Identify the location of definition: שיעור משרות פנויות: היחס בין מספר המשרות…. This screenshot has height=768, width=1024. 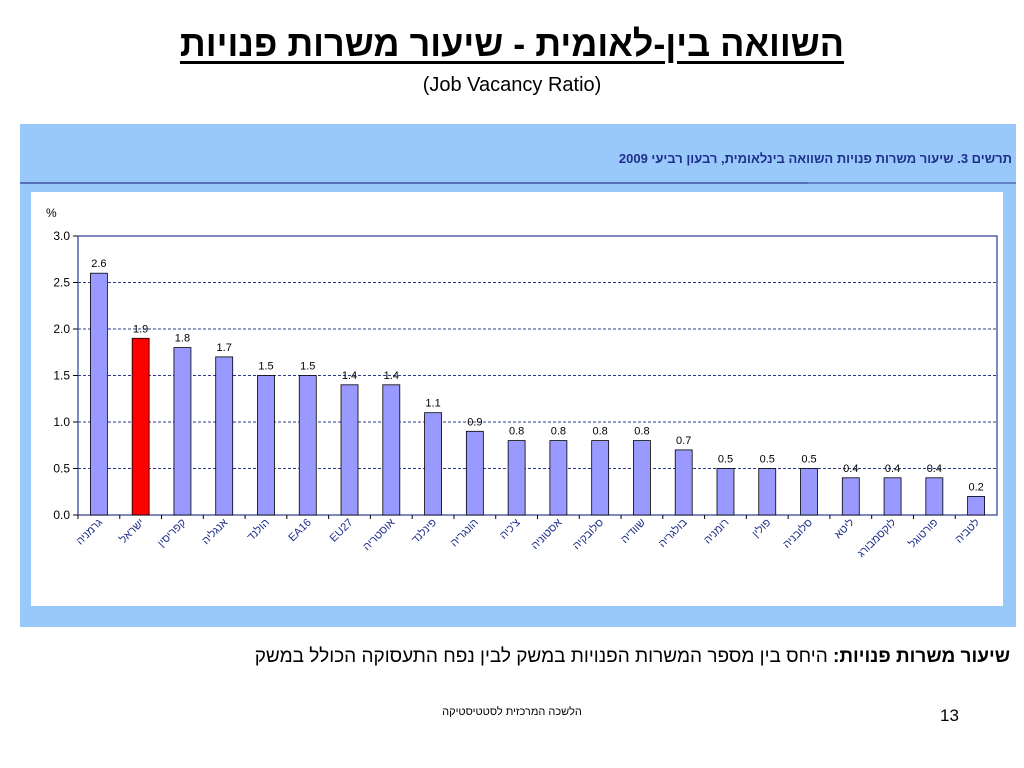
(632, 657).